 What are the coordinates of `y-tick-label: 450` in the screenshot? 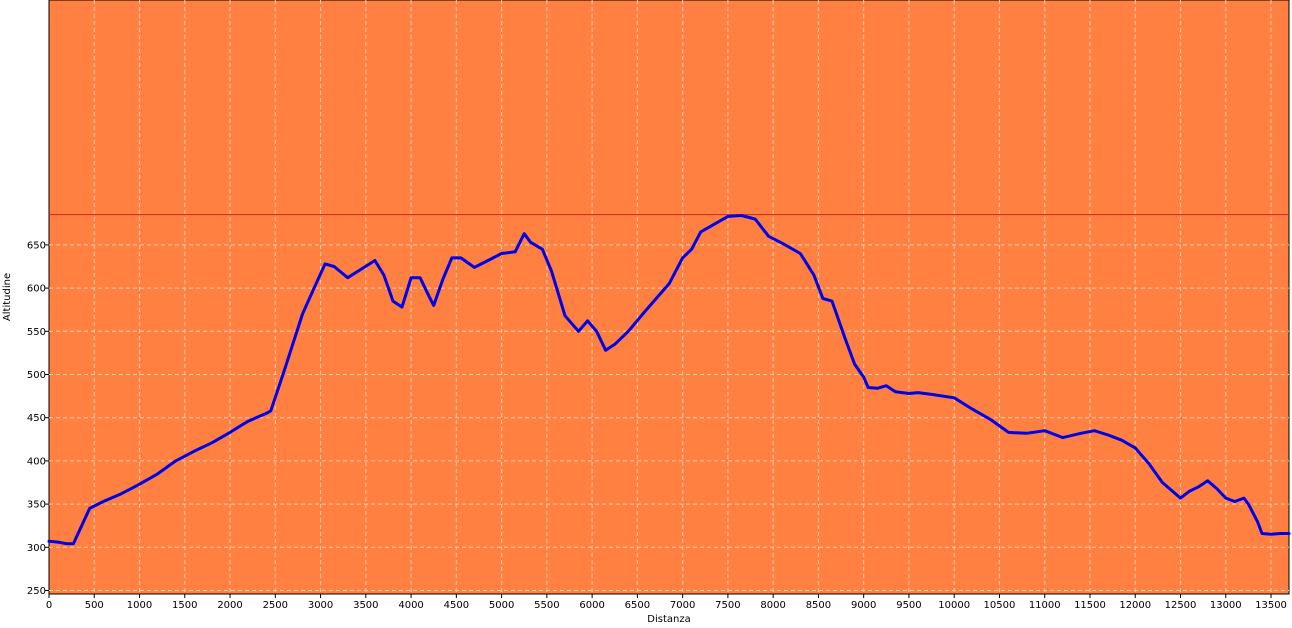 It's located at (36, 418).